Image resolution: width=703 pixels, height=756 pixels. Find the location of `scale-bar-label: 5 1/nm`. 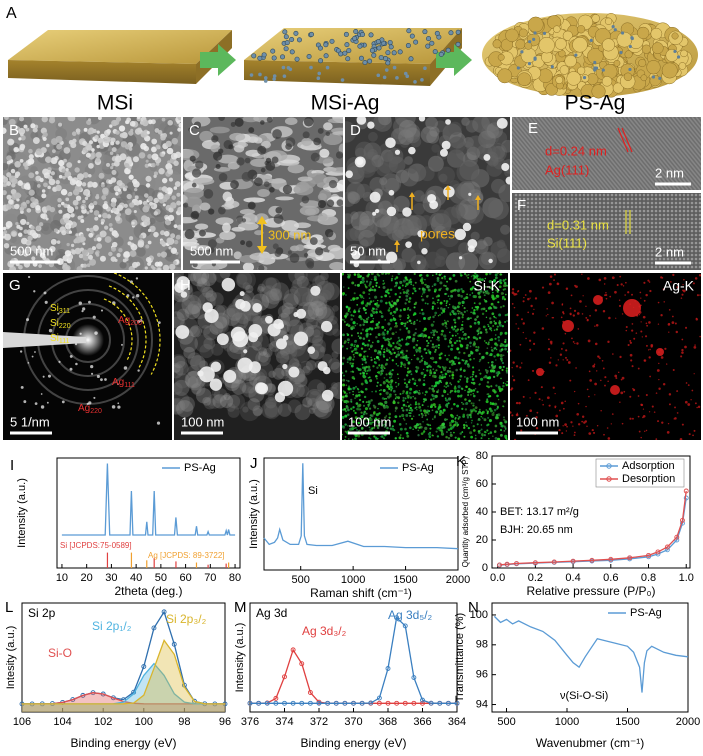

scale-bar-label: 5 1/nm is located at coordinates (30, 421).